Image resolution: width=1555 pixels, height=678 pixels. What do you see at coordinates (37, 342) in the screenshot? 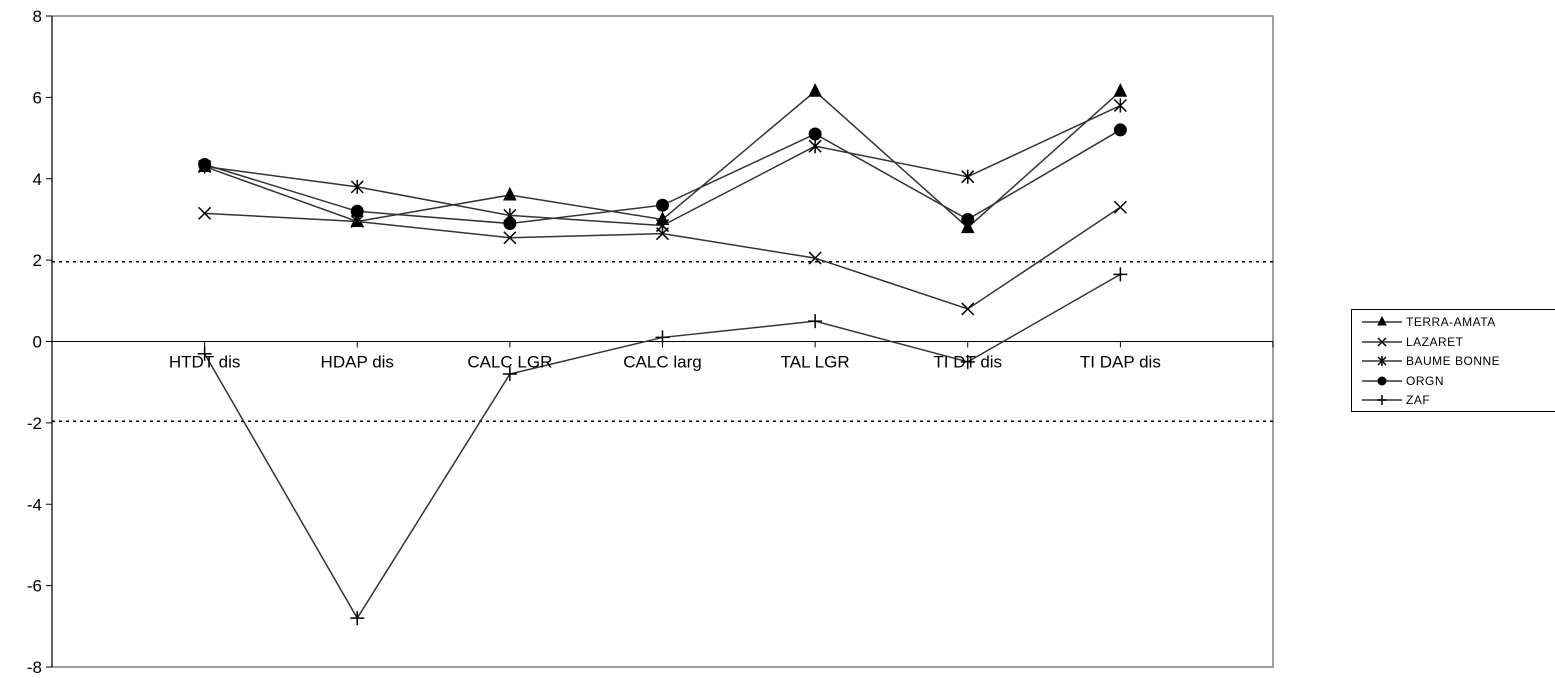
I see `y-tick-label: 0` at bounding box center [37, 342].